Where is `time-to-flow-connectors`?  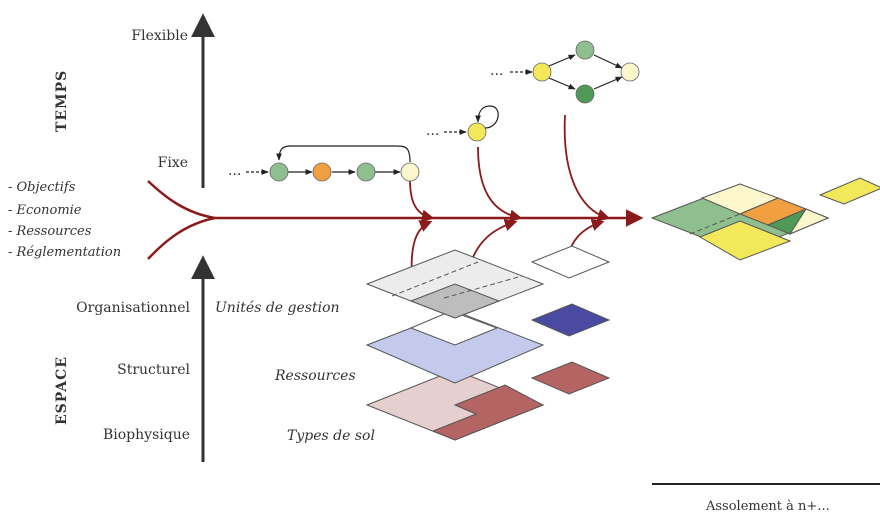 time-to-flow-connectors is located at coordinates (510, 168).